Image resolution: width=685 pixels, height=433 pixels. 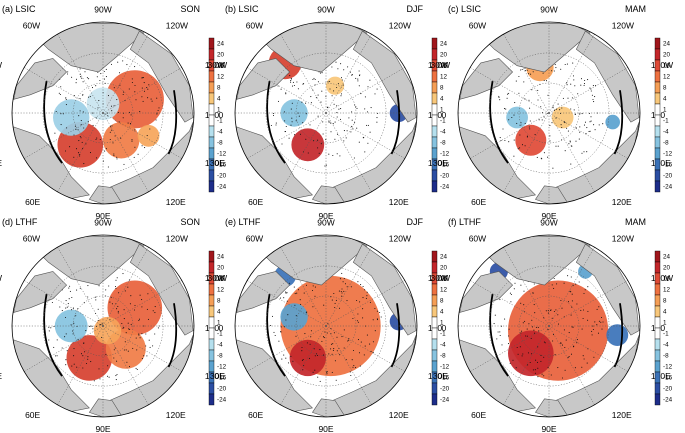 I want to click on season-label: MAM, so click(x=635, y=9).